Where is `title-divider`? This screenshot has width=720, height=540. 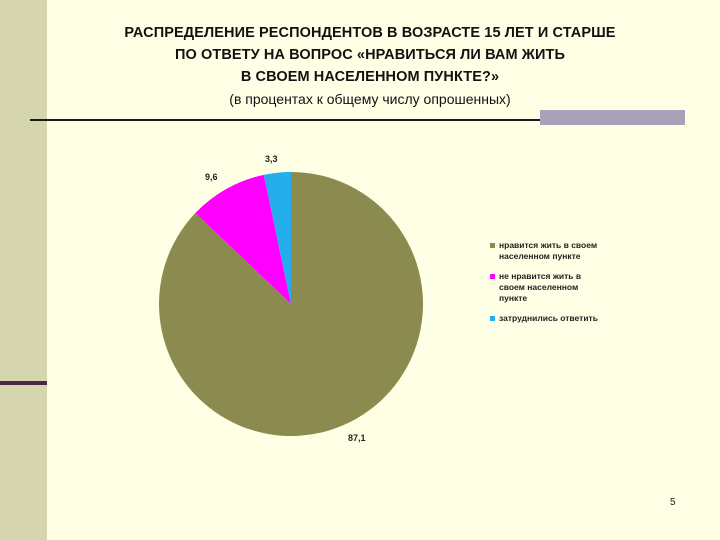 title-divider is located at coordinates (285, 120).